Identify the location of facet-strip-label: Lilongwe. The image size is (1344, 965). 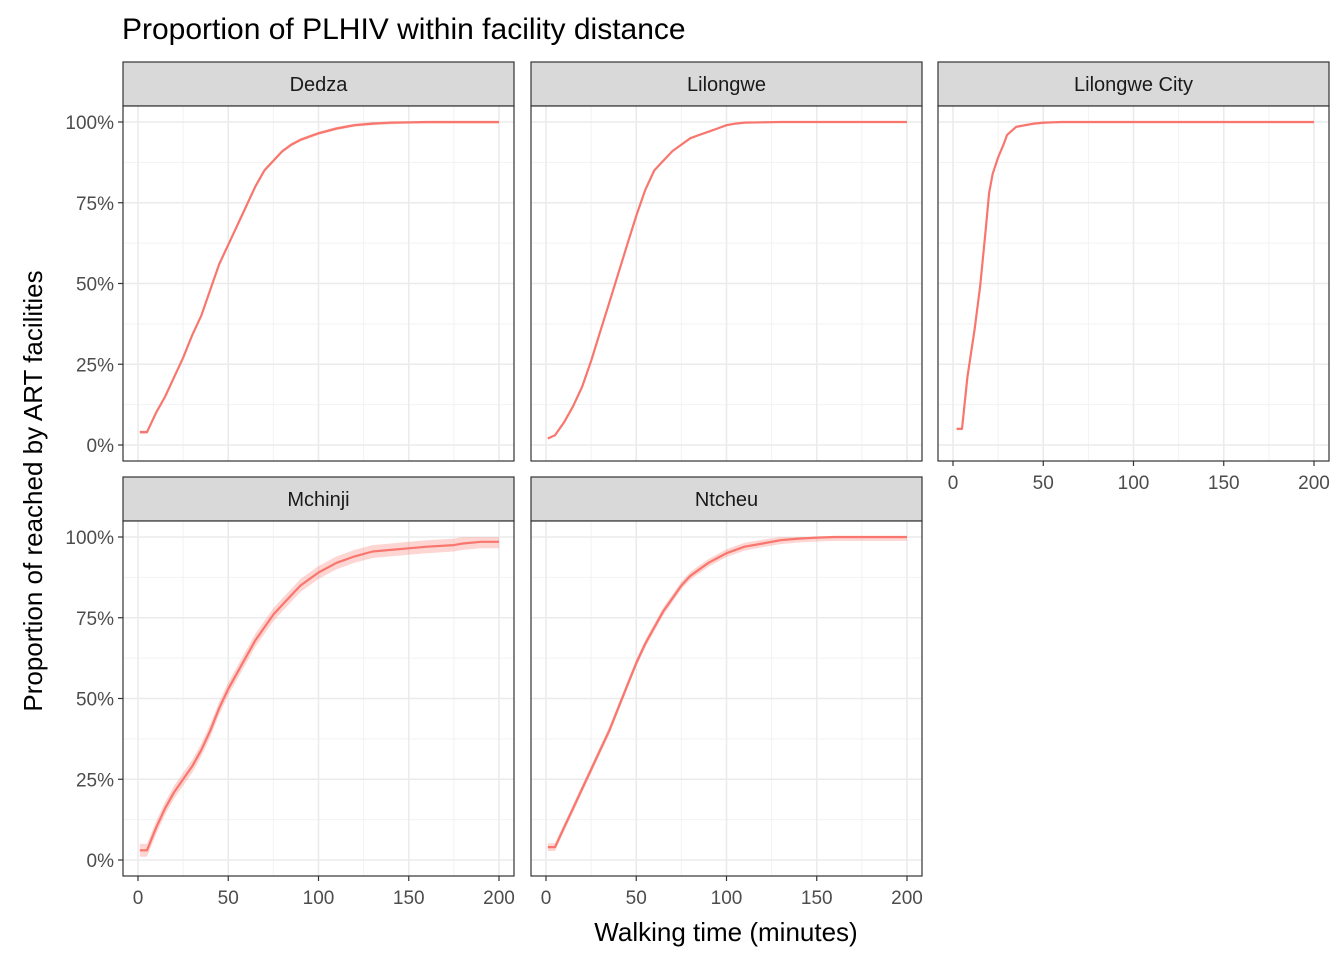
(726, 85).